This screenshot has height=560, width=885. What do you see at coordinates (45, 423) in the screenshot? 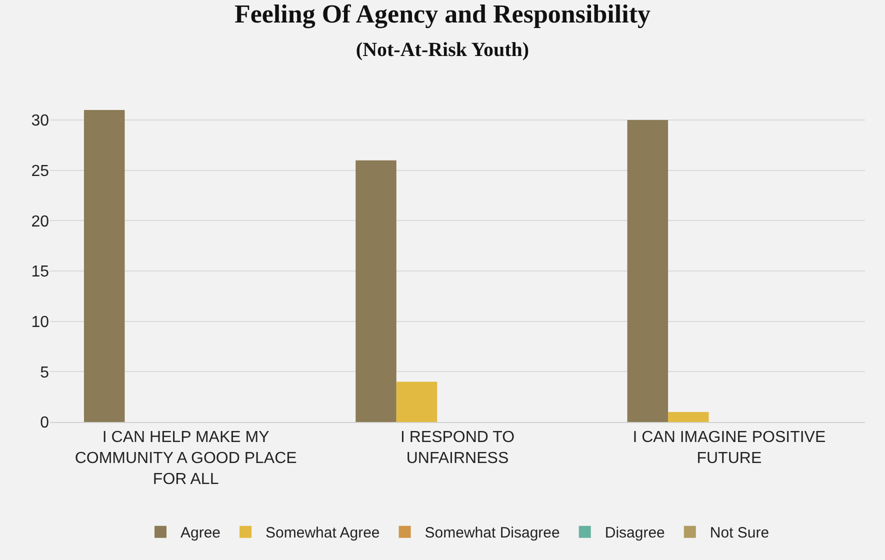
I see `y-tick-label: 0` at bounding box center [45, 423].